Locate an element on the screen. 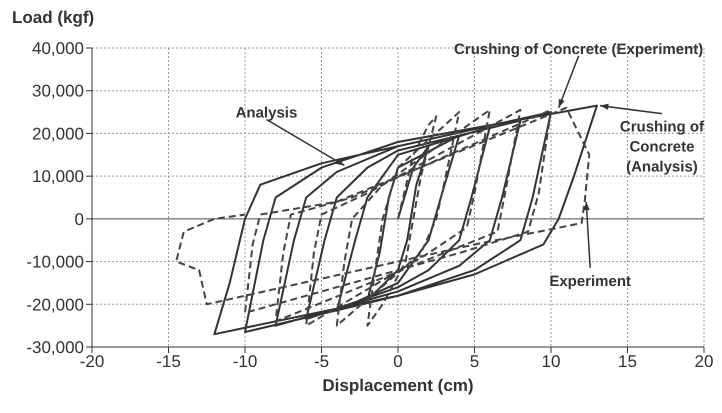  y-tick-label: -20,000 is located at coordinates (55, 304).